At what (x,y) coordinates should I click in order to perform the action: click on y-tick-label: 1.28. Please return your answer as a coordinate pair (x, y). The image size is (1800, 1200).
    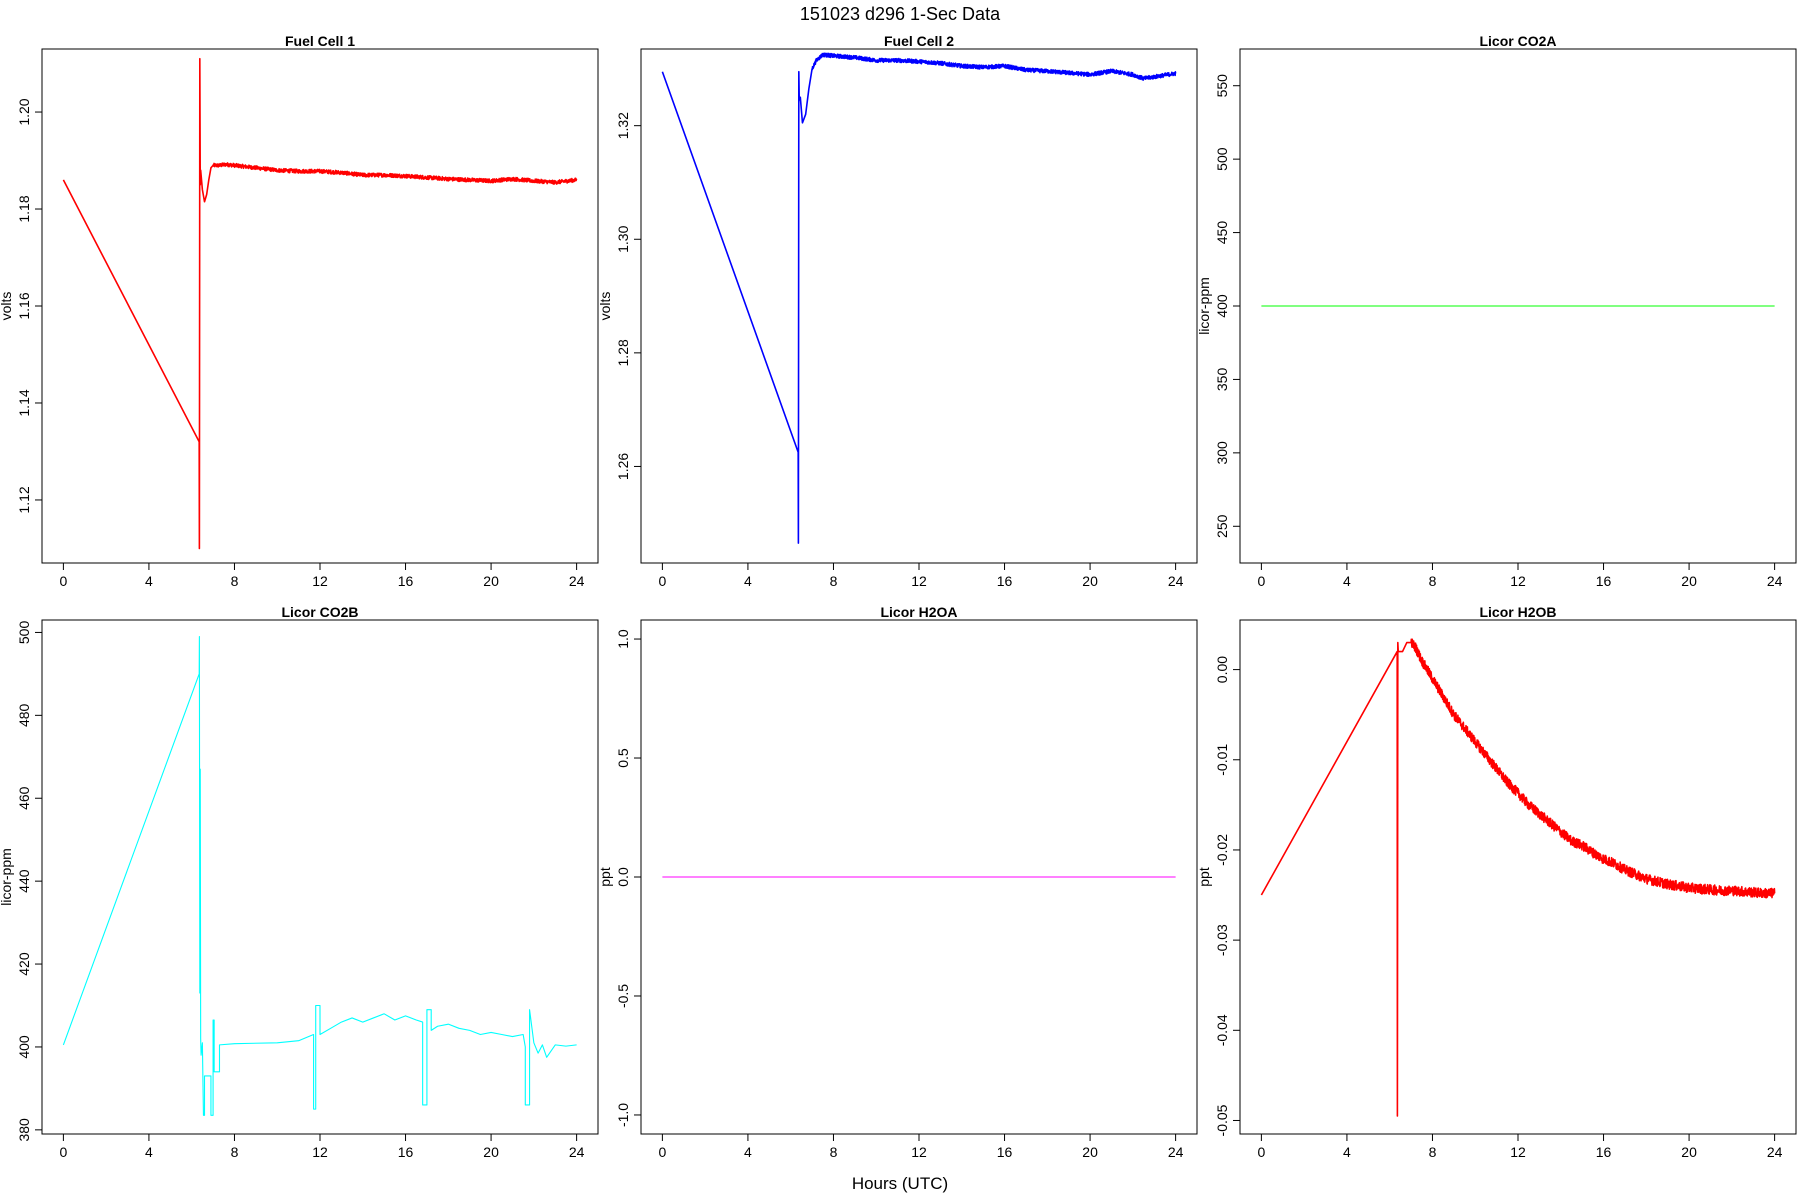
    Looking at the image, I should click on (623, 352).